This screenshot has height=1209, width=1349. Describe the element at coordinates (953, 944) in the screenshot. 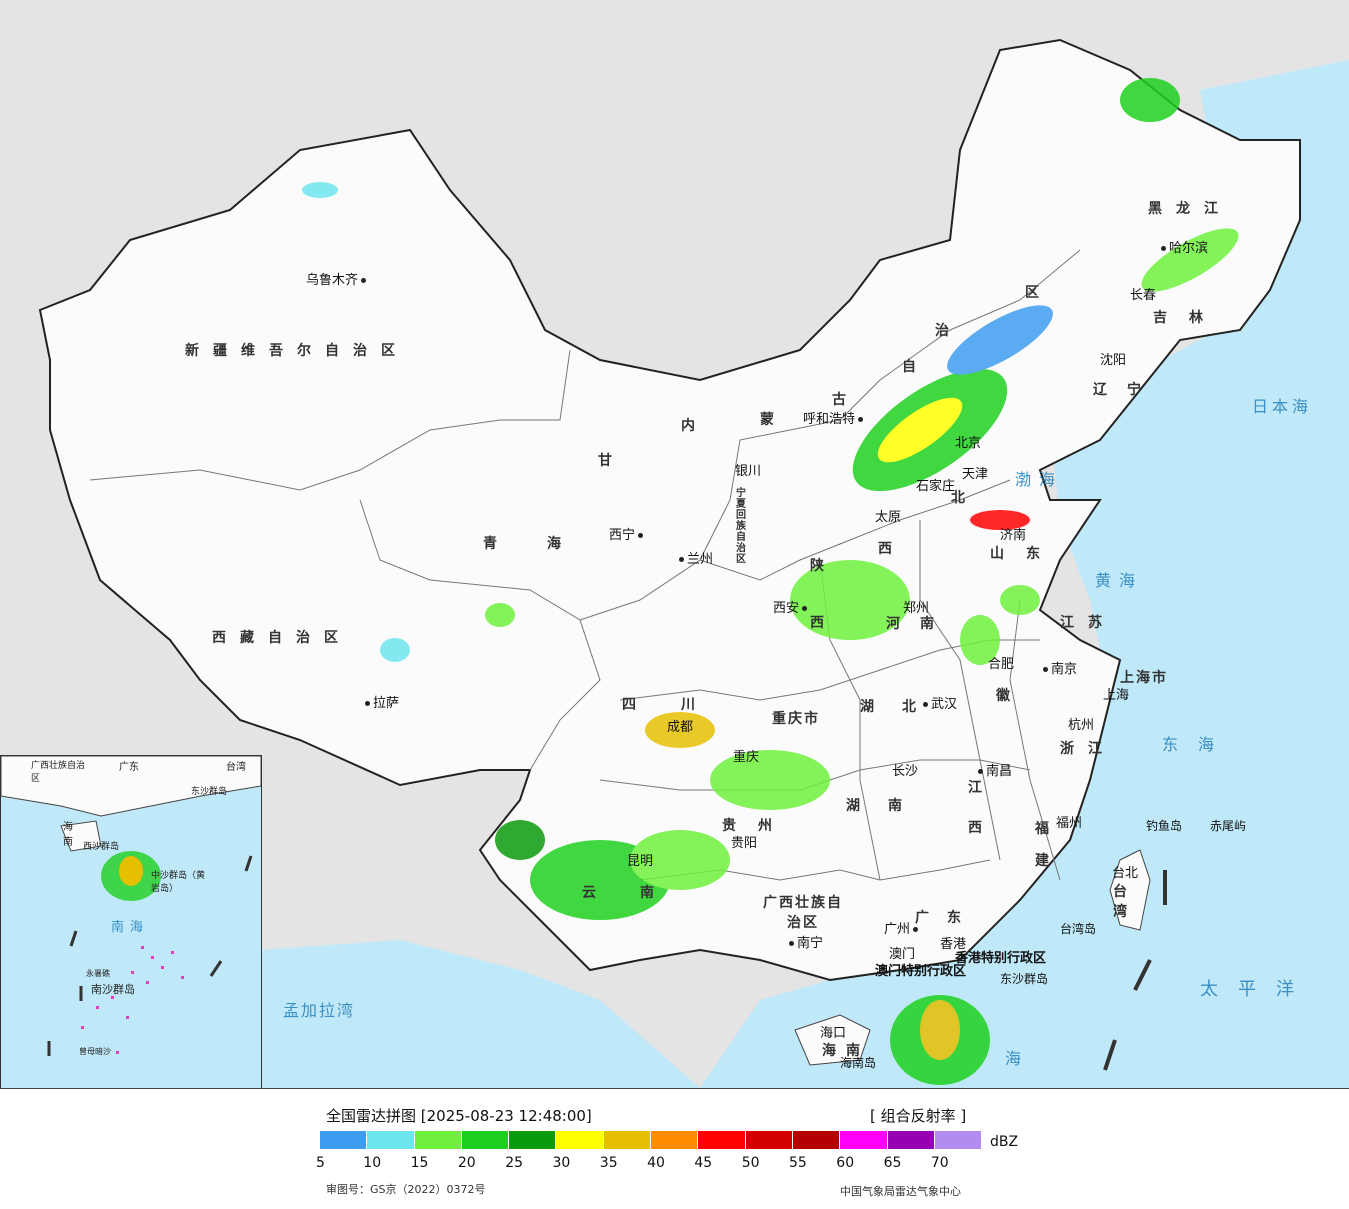

I see `city-hongkong: 香港` at that location.